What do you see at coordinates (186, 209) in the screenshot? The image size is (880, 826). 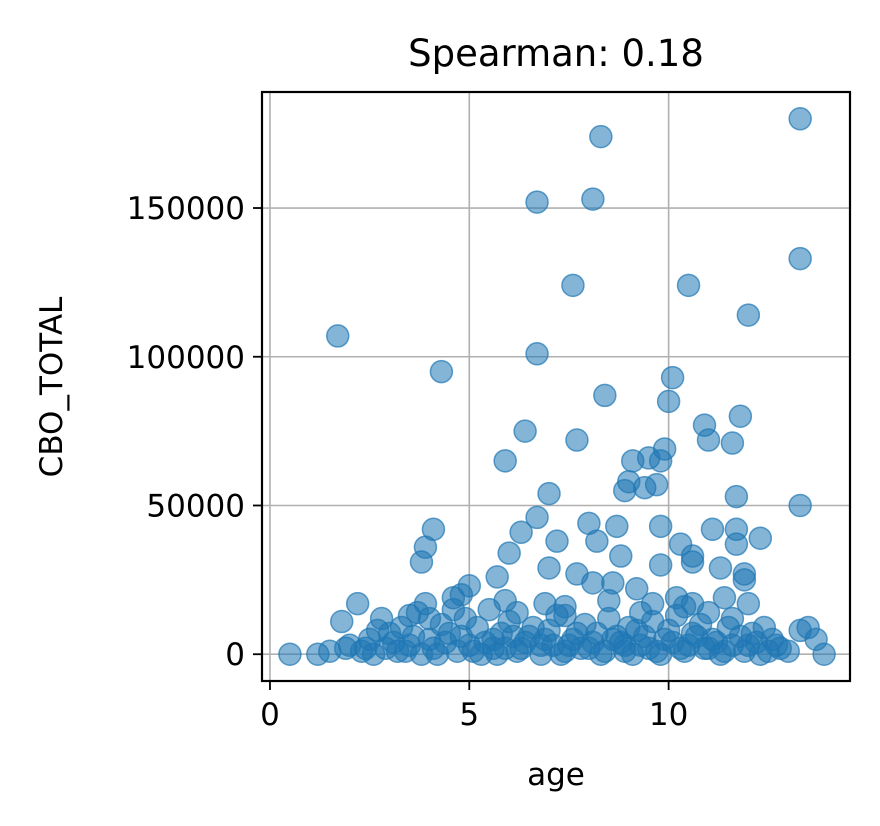 I see `y-tick-label: 150000` at bounding box center [186, 209].